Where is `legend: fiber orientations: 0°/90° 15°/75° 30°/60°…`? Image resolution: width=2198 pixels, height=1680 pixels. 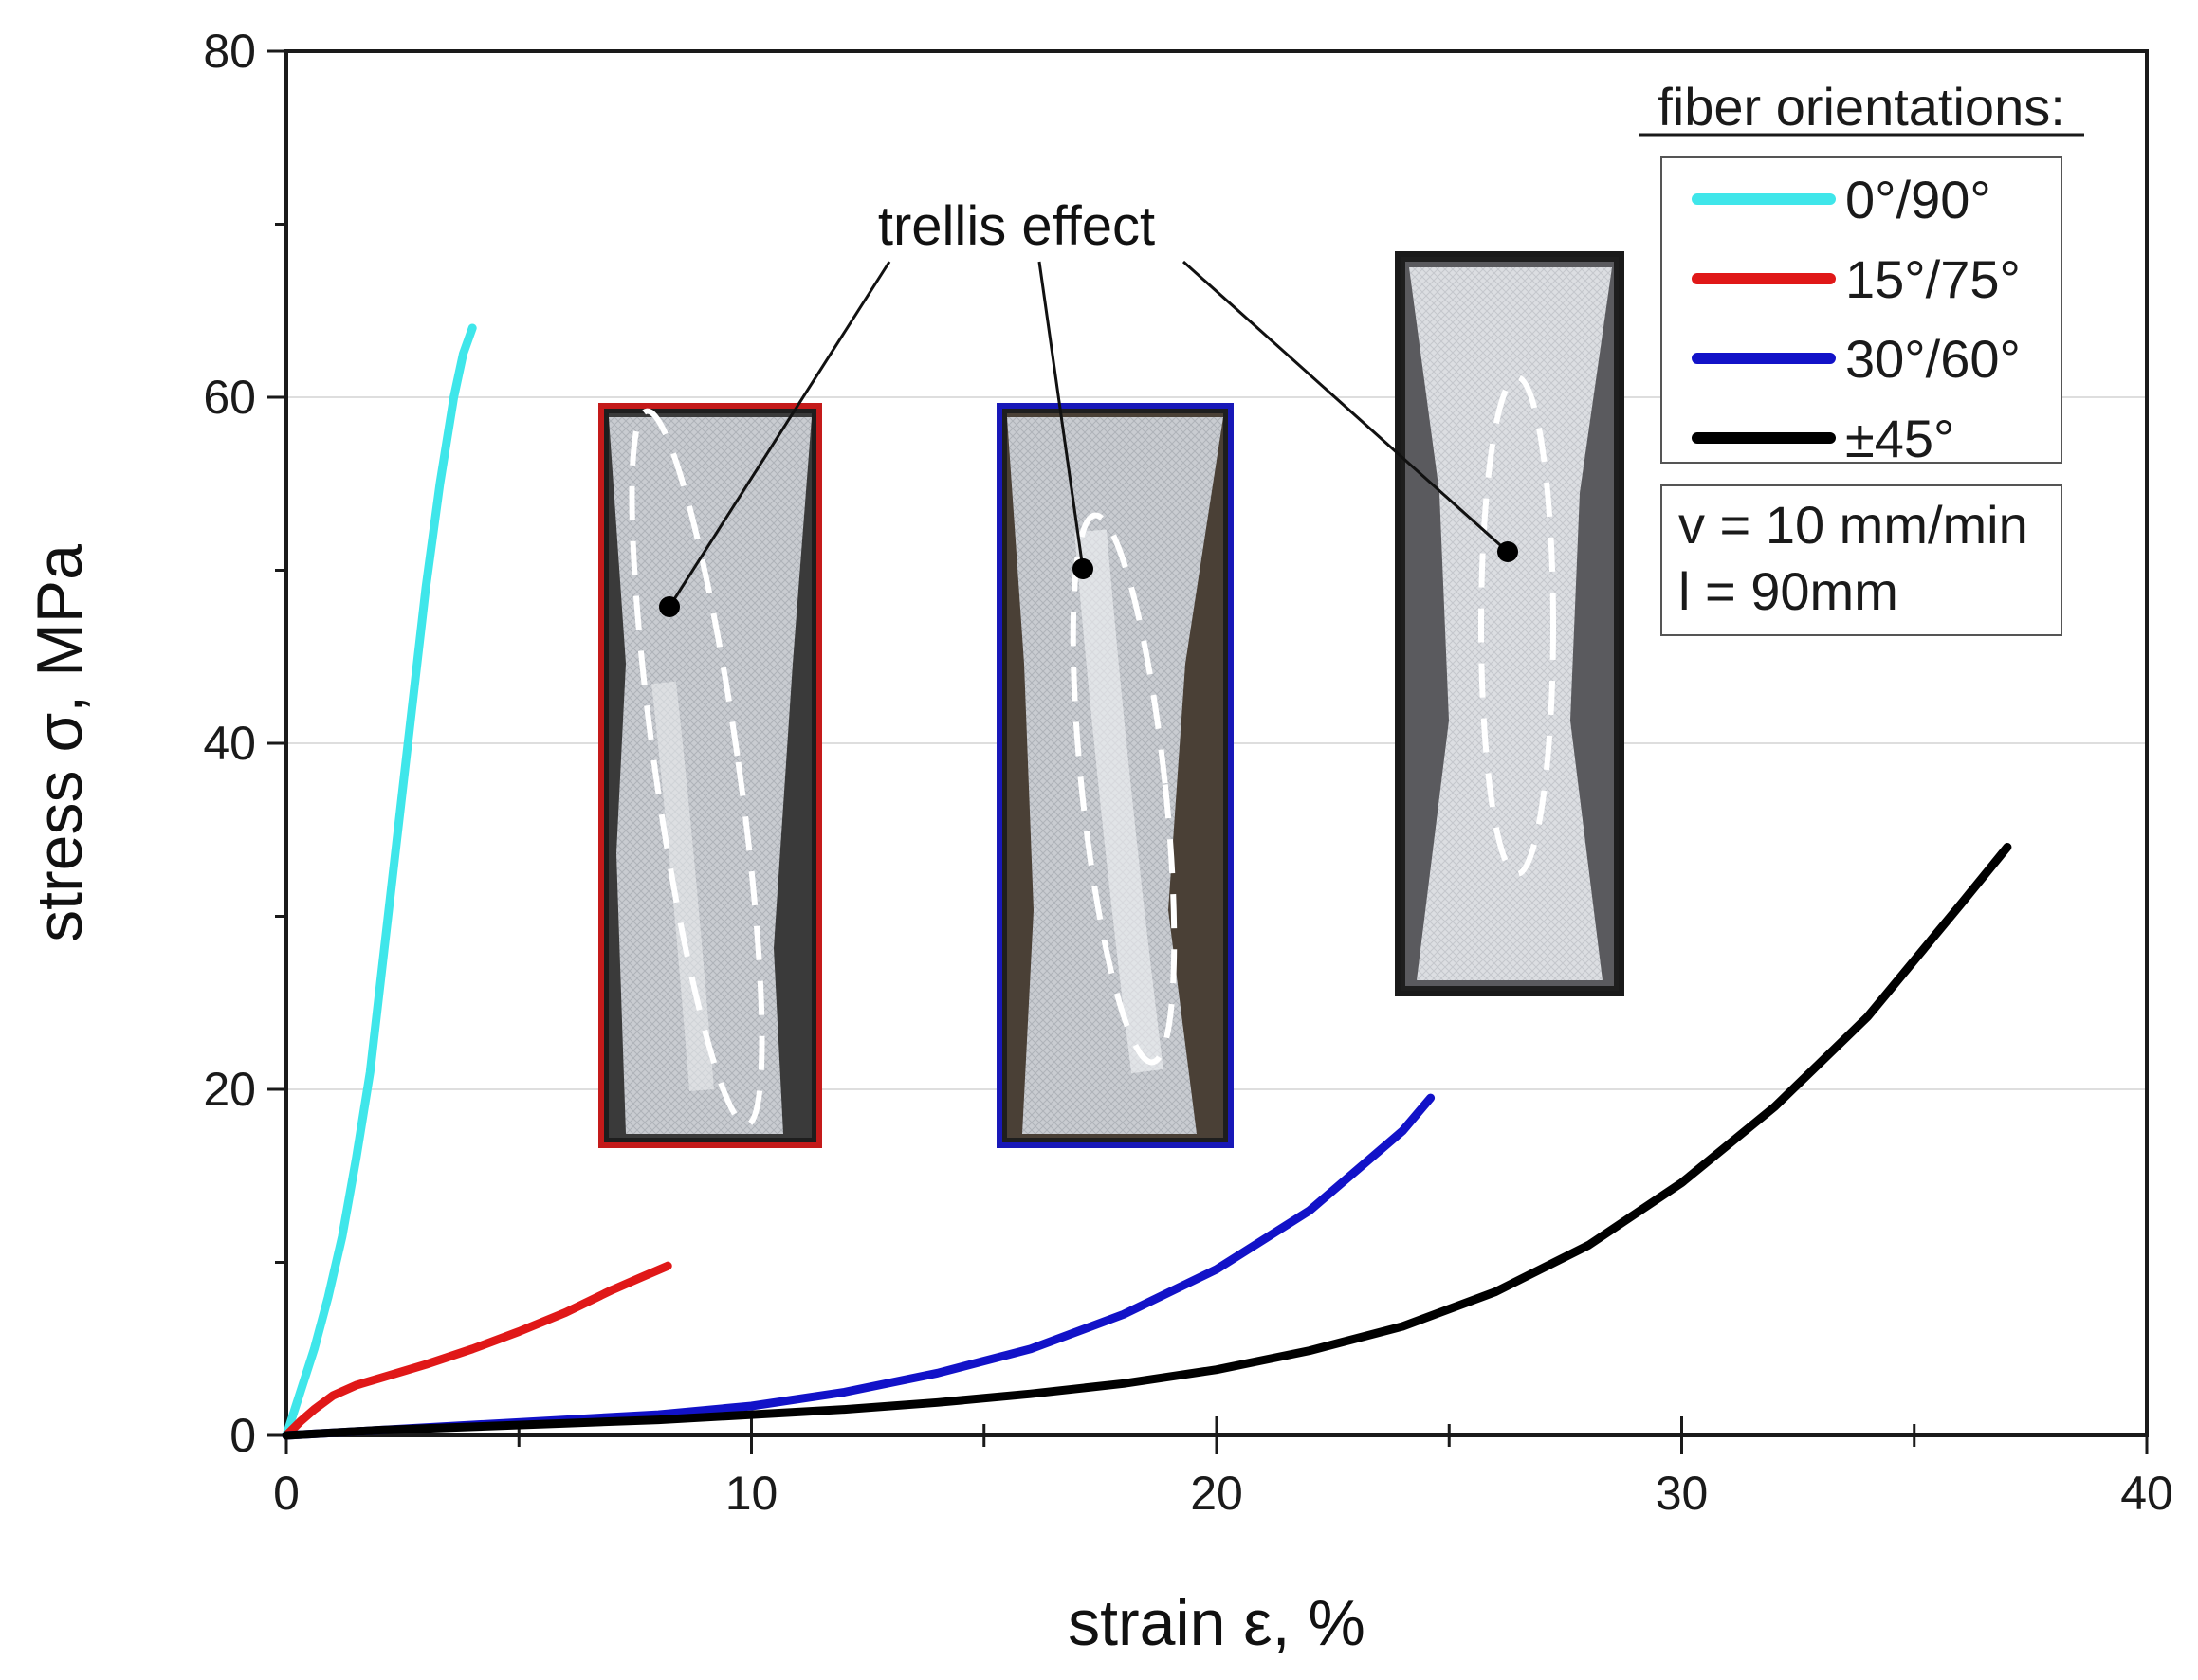 legend: fiber orientations: 0°/90° 15°/75° 30°/60°… is located at coordinates (1862, 272).